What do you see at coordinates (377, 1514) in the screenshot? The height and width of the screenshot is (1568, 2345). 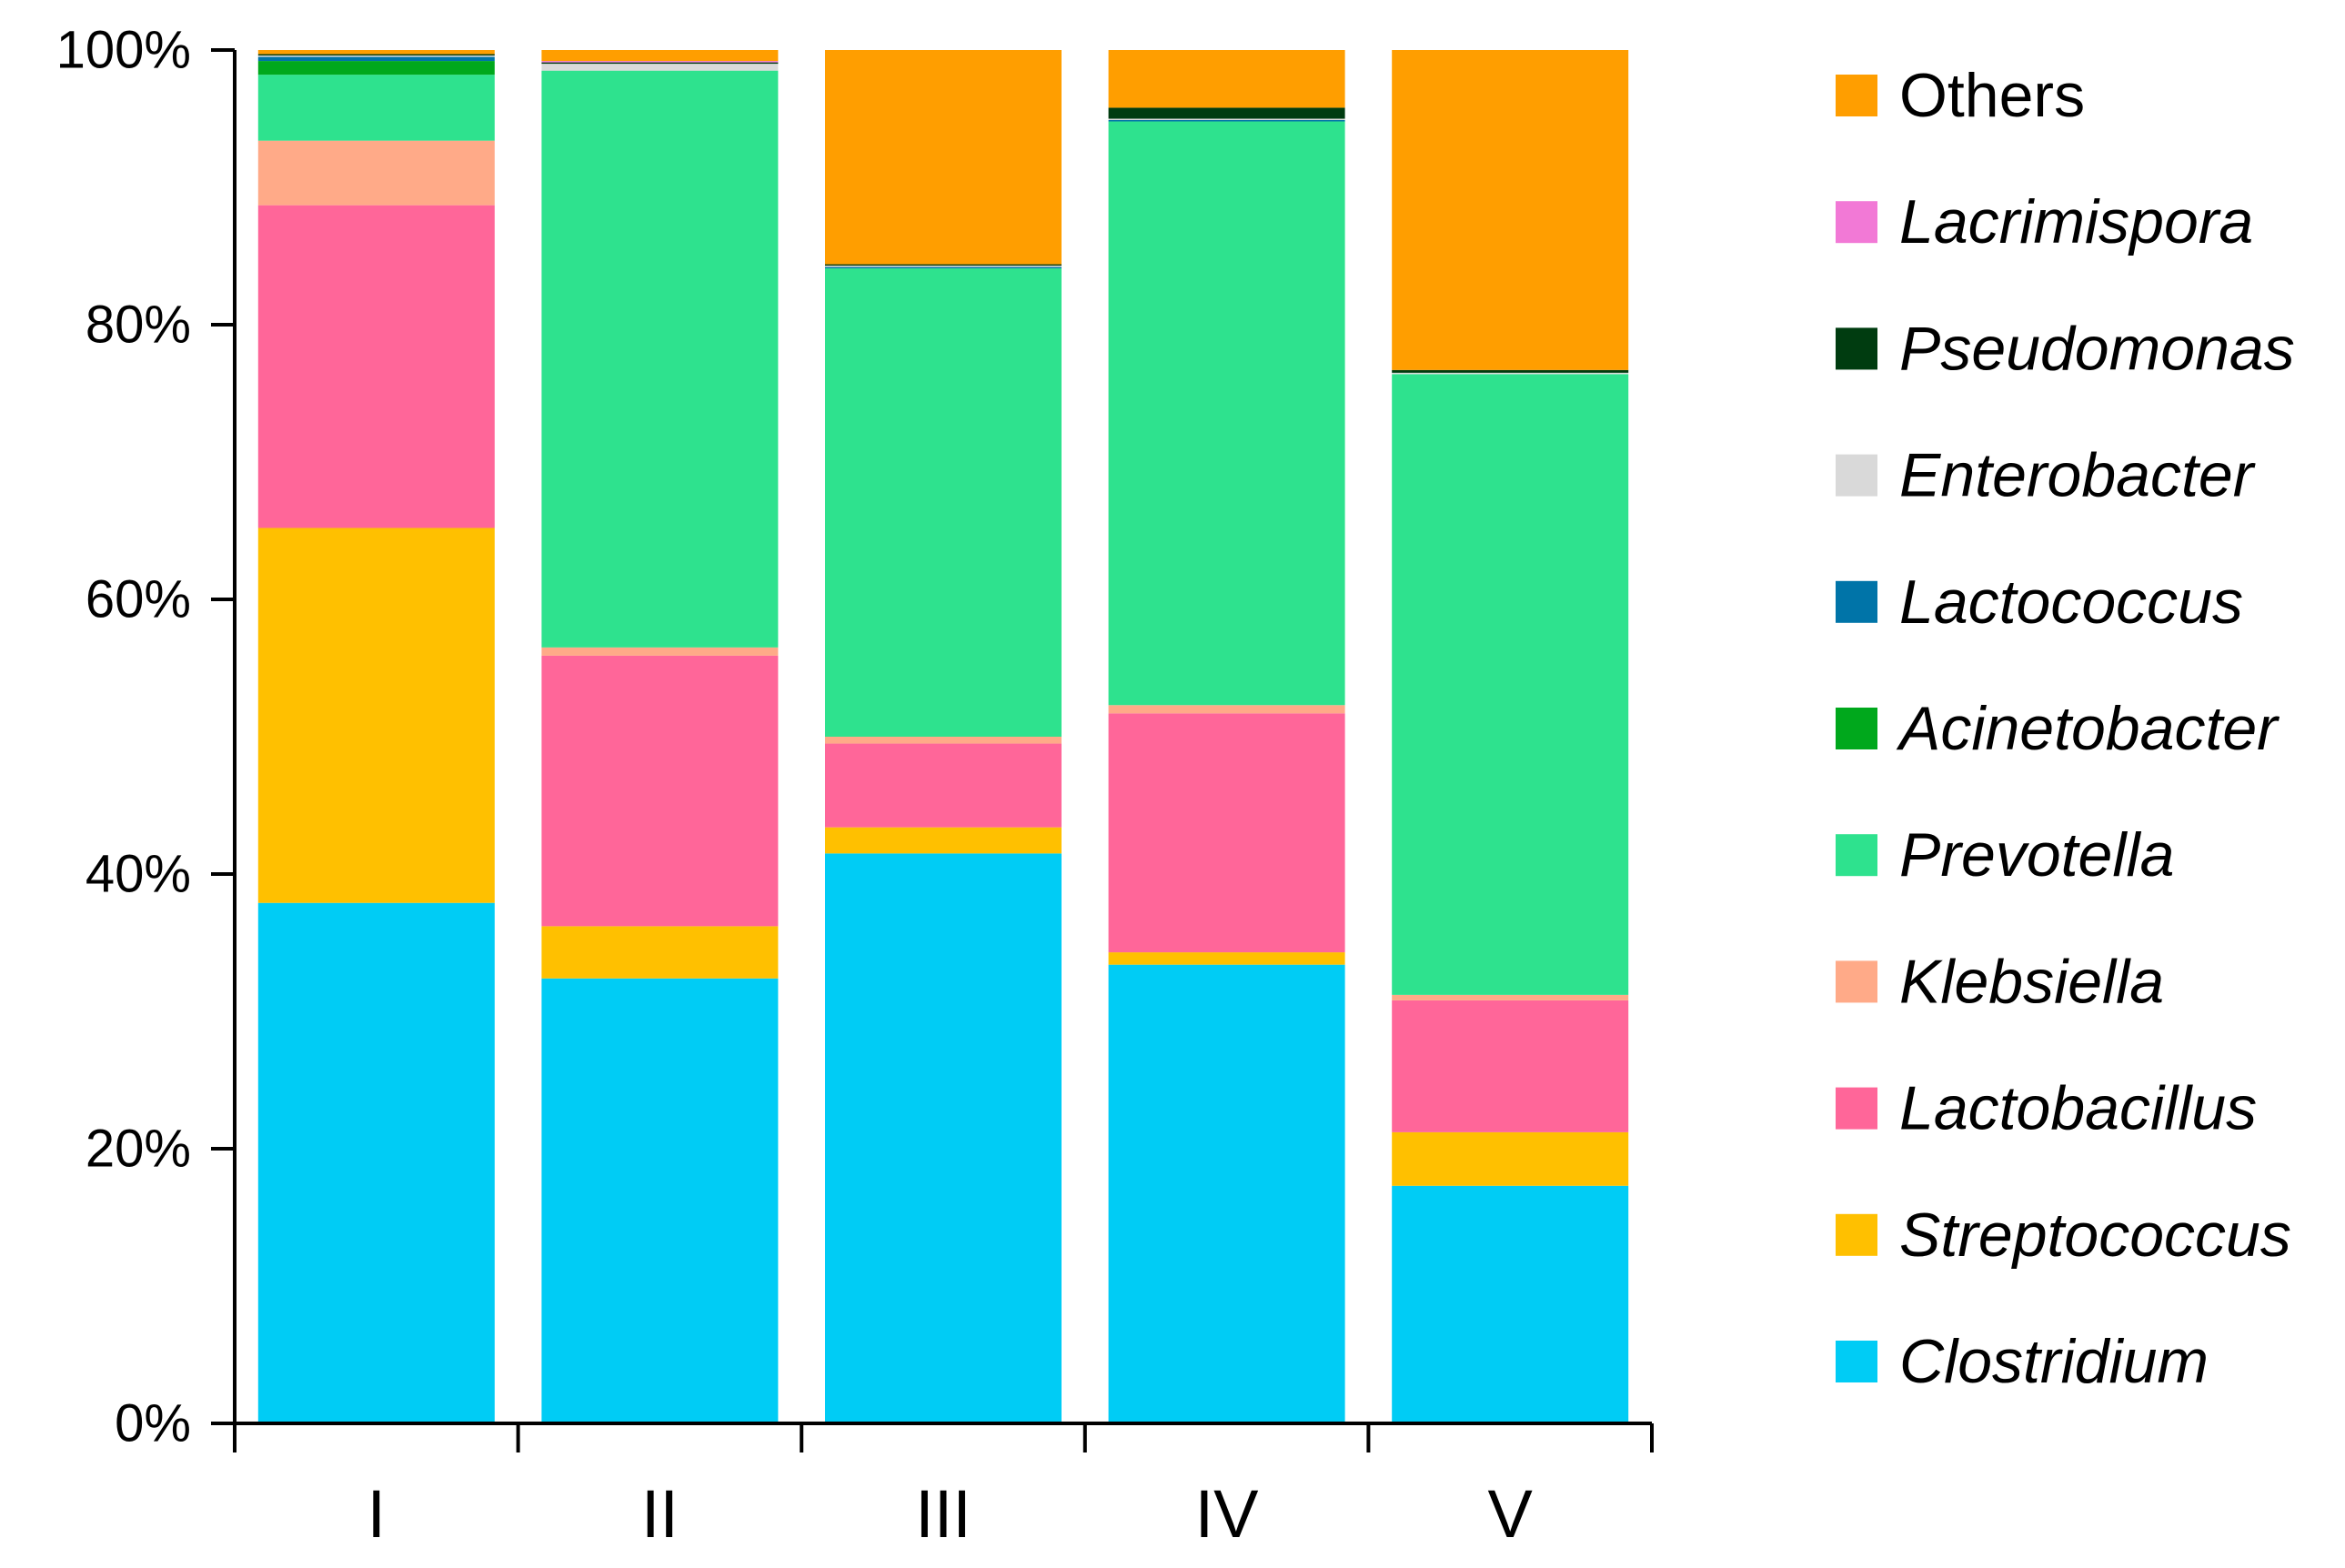 I see `x-category-label: I` at bounding box center [377, 1514].